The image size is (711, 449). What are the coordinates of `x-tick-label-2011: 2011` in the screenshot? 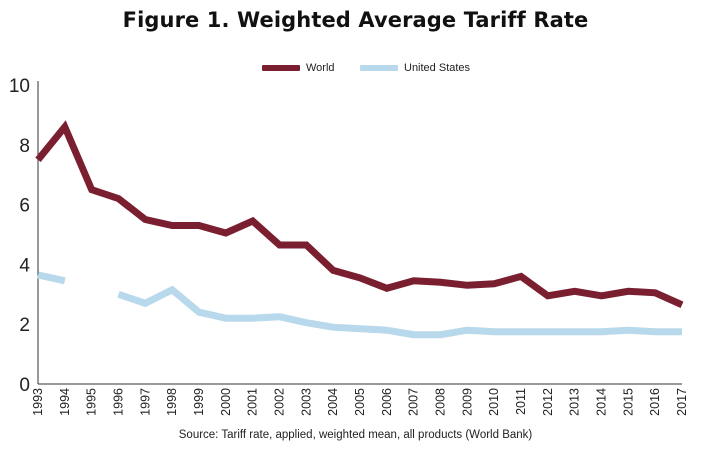 It's located at (521, 401).